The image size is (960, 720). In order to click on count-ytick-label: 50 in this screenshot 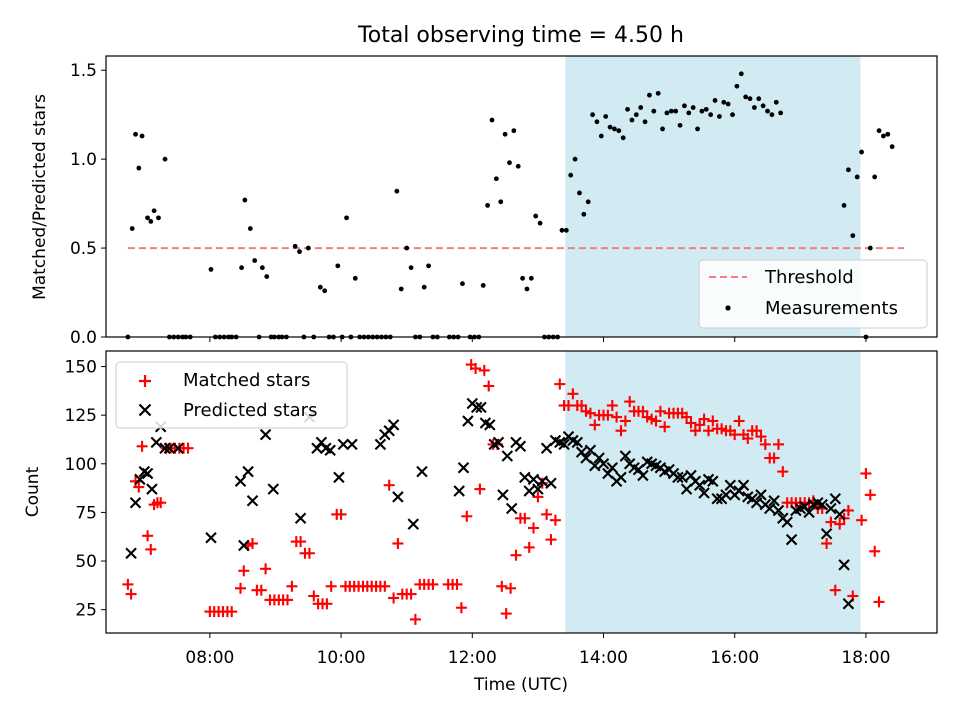, I will do `click(86, 562)`.